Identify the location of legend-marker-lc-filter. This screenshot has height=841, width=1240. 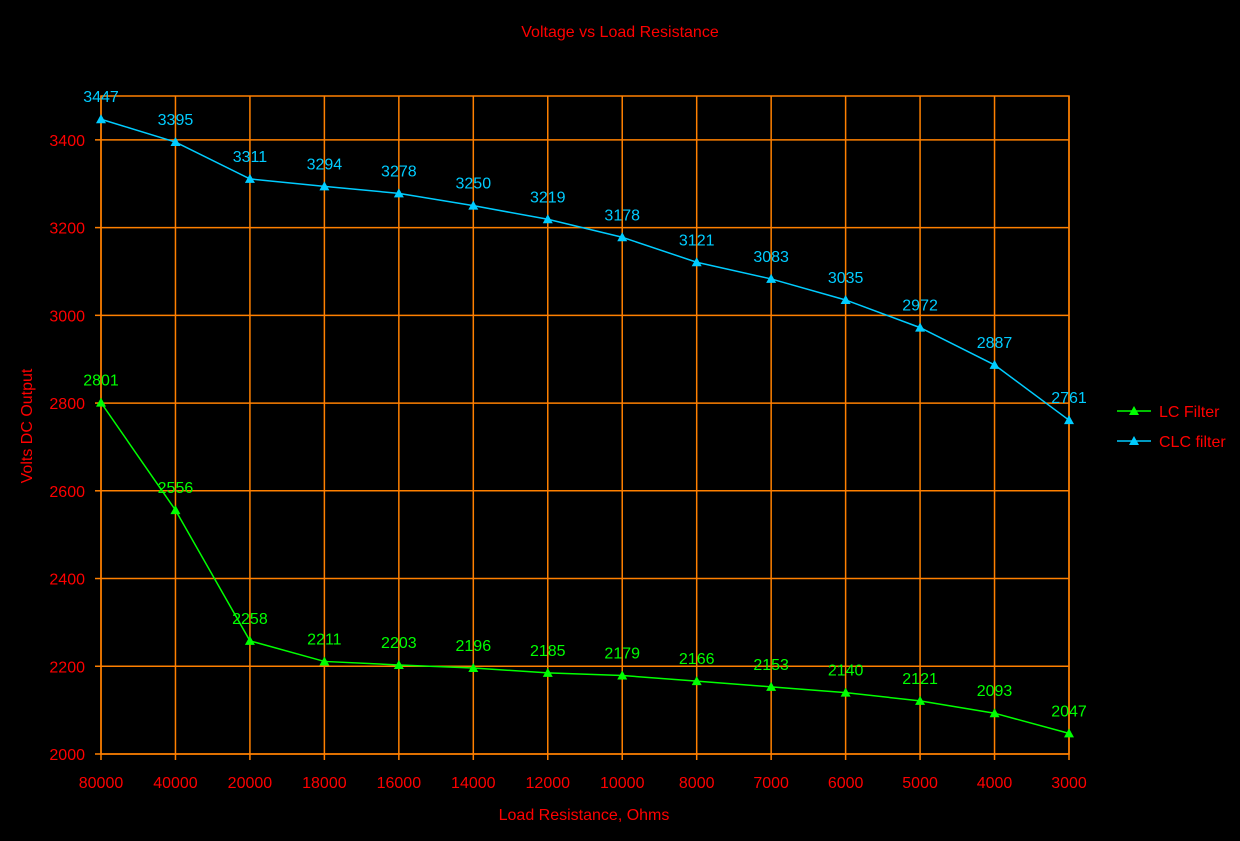
(1134, 410).